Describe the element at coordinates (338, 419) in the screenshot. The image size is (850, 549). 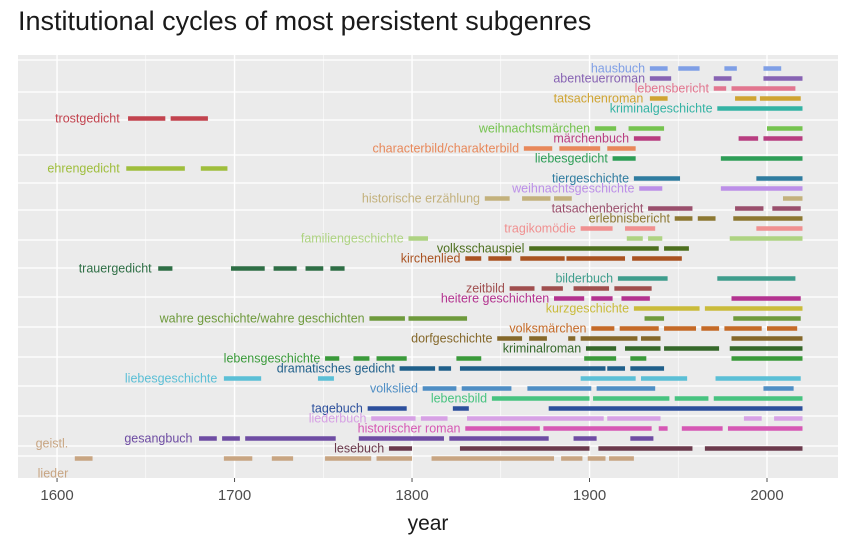
I see `genre-label: liederbuch` at that location.